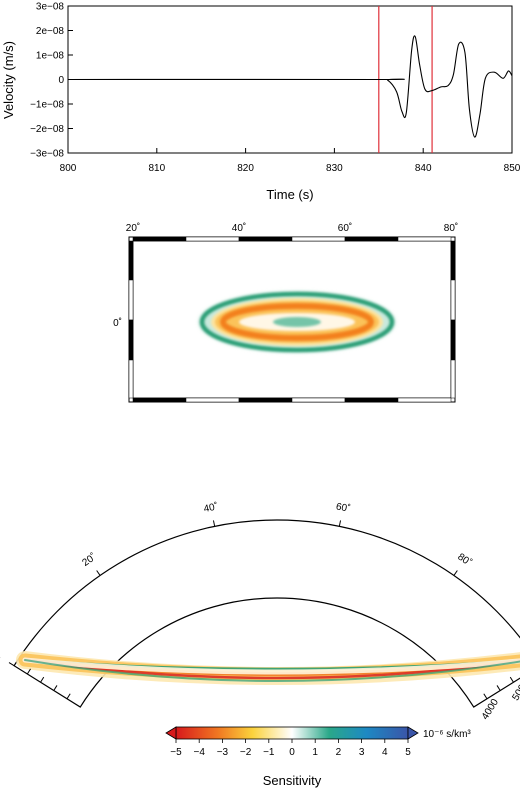 The image size is (520, 791). Describe the element at coordinates (246, 752) in the screenshot. I see `colorbar-tick-label: −2` at that location.